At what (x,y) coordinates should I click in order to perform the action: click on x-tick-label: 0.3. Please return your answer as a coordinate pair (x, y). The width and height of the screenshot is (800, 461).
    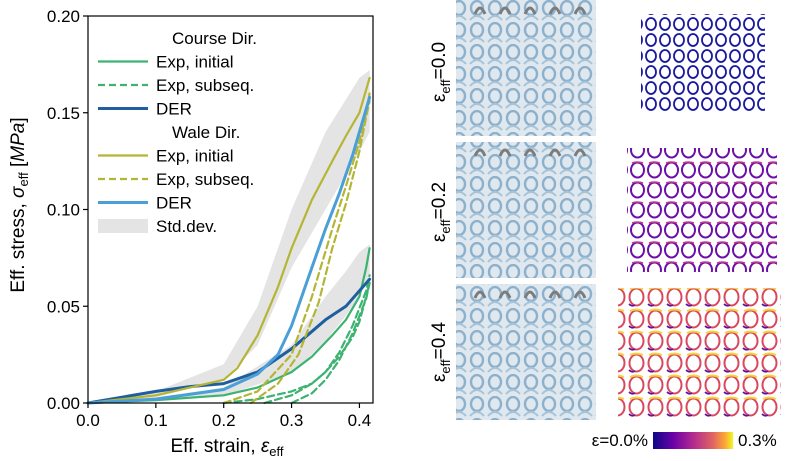
    Looking at the image, I should click on (292, 420).